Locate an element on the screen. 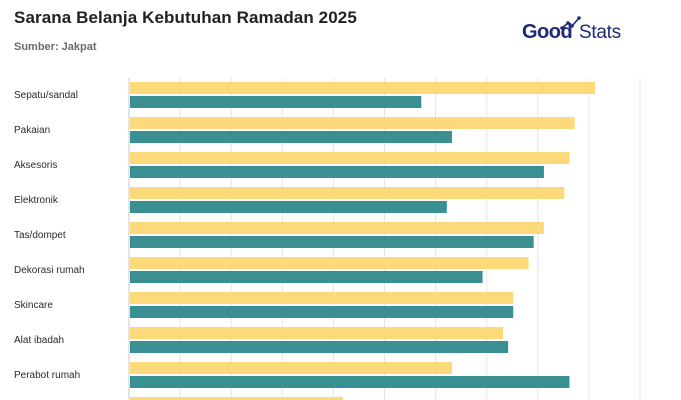  bar-a-dekorasi-rumah is located at coordinates (329, 263).